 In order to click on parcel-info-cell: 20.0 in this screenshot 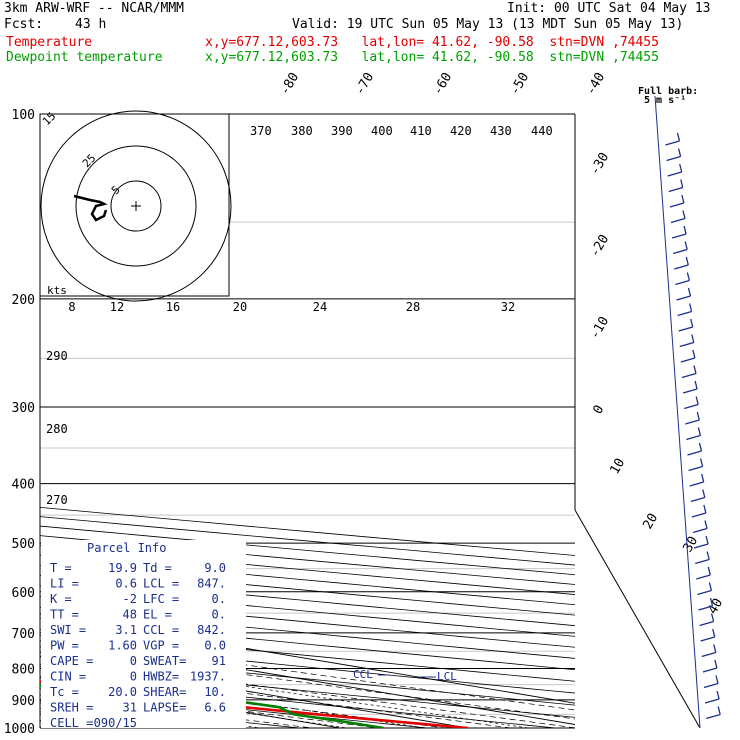, I will do `click(122, 692)`.